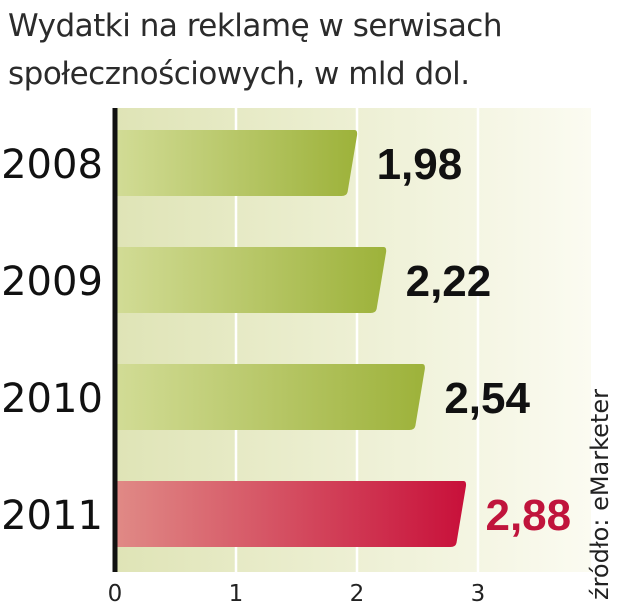  I want to click on category-label: 2011, so click(52, 516).